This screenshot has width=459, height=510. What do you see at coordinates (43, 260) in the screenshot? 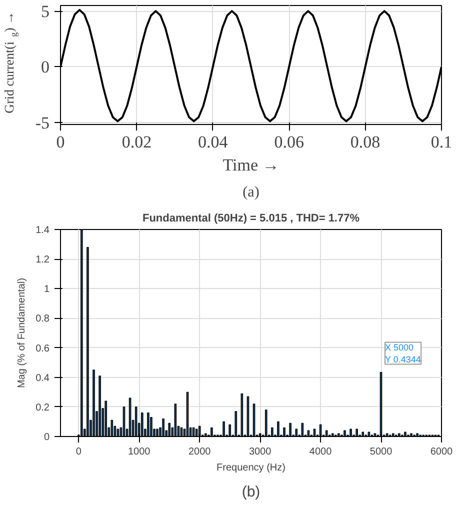
I see `y-tick-label: 1.2` at bounding box center [43, 260].